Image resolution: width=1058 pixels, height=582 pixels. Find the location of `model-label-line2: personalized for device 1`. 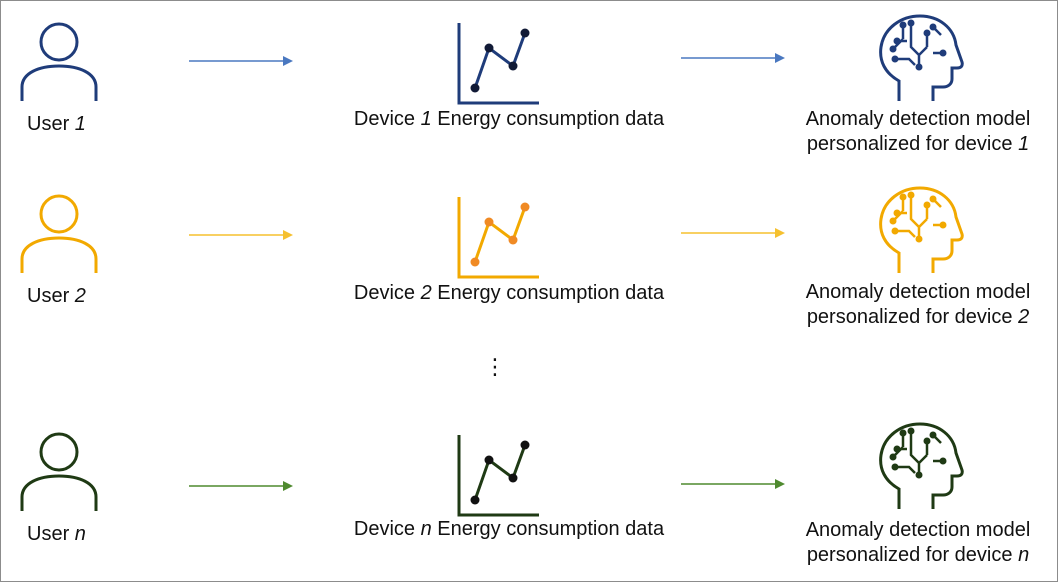

model-label-line2: personalized for device 1 is located at coordinates (918, 144).